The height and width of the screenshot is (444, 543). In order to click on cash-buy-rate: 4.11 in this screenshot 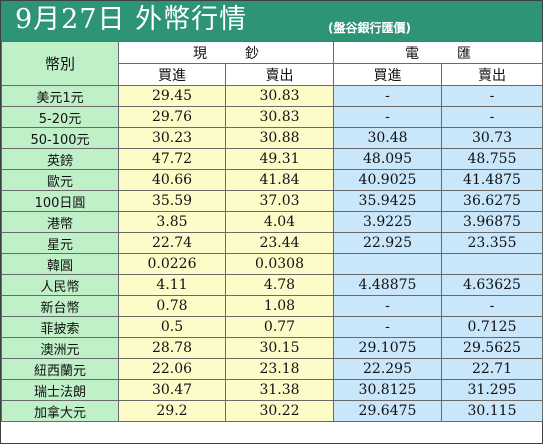, I will do `click(172, 285)`.